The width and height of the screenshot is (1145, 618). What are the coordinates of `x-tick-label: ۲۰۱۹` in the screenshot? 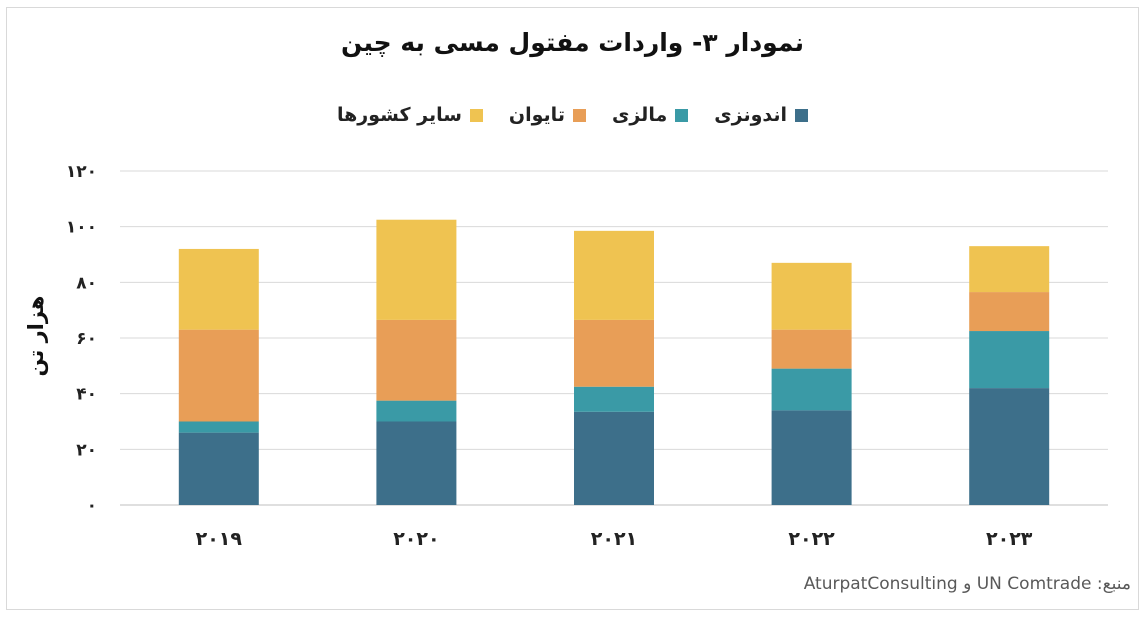 It's located at (219, 539).